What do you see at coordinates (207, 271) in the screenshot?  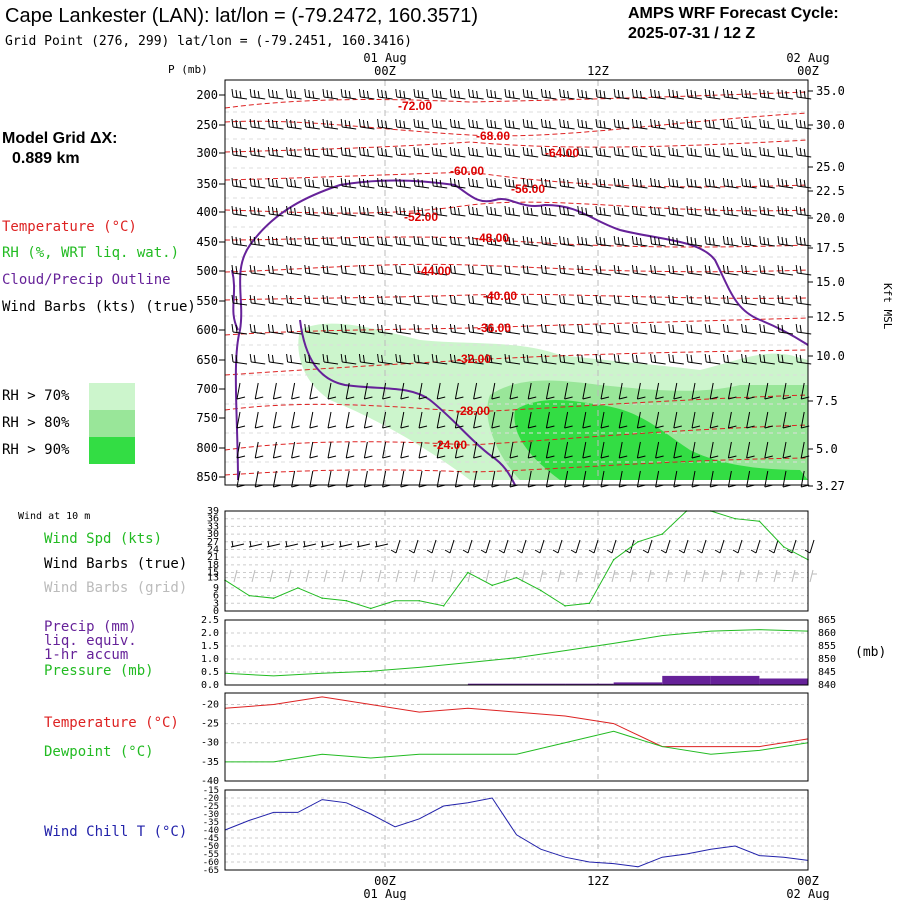 I see `pressure-tick-label: 500` at bounding box center [207, 271].